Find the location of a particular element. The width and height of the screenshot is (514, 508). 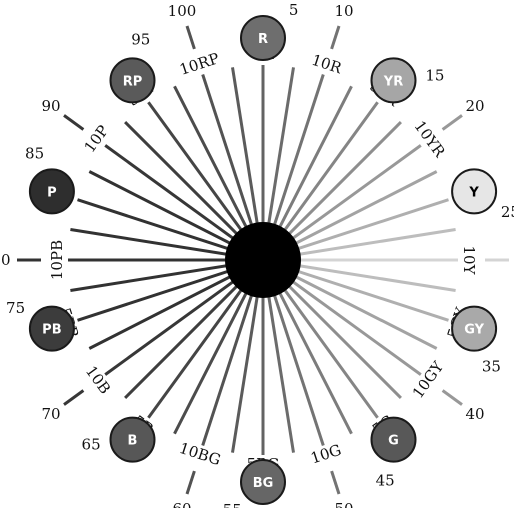

hue-disc-pb is located at coordinates (51, 328).